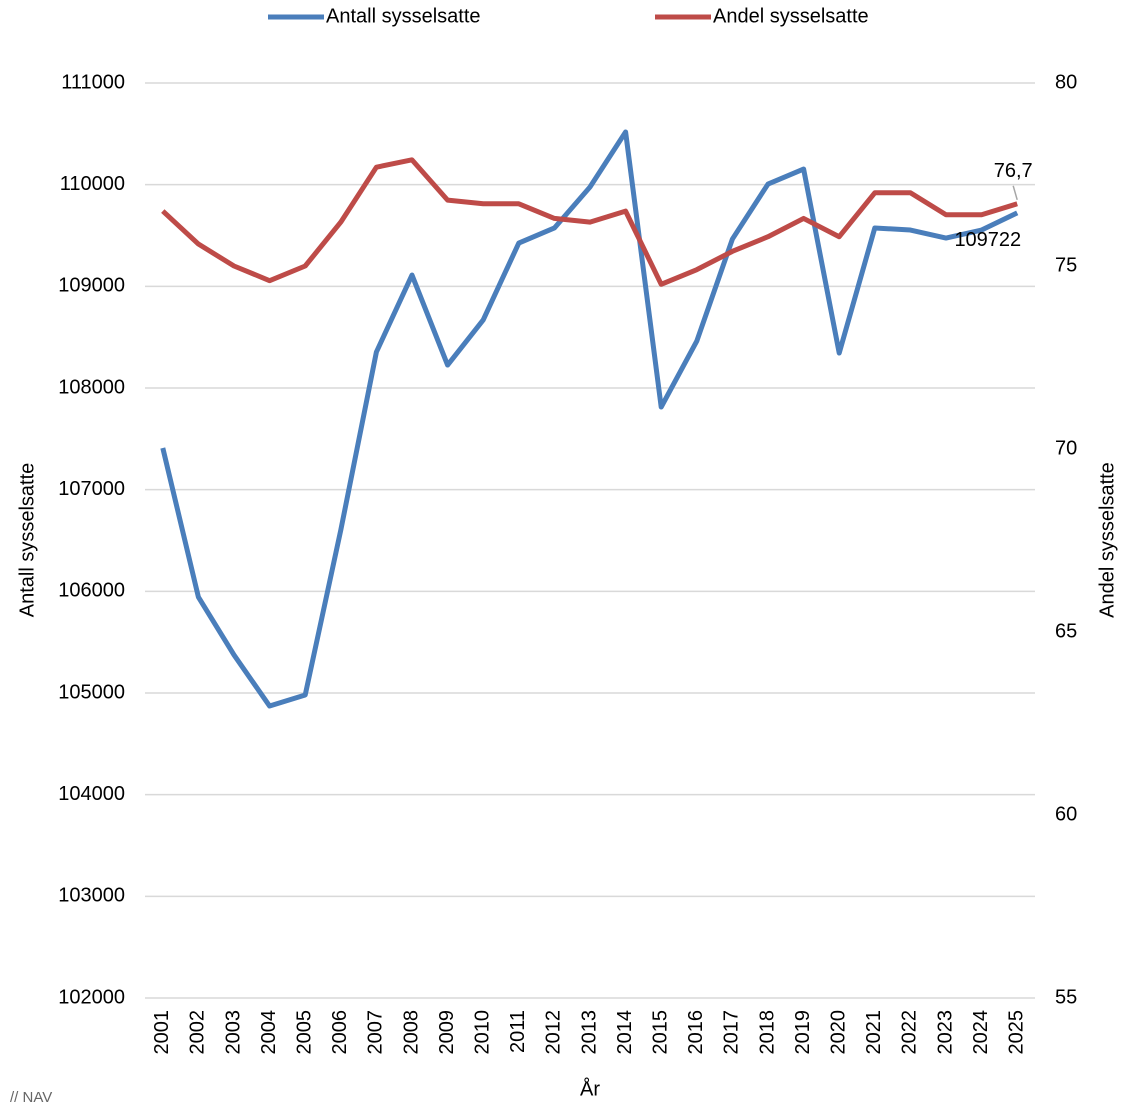 This screenshot has height=1103, width=1124. What do you see at coordinates (518, 1031) in the screenshot?
I see `x-tick-label: 2011` at bounding box center [518, 1031].